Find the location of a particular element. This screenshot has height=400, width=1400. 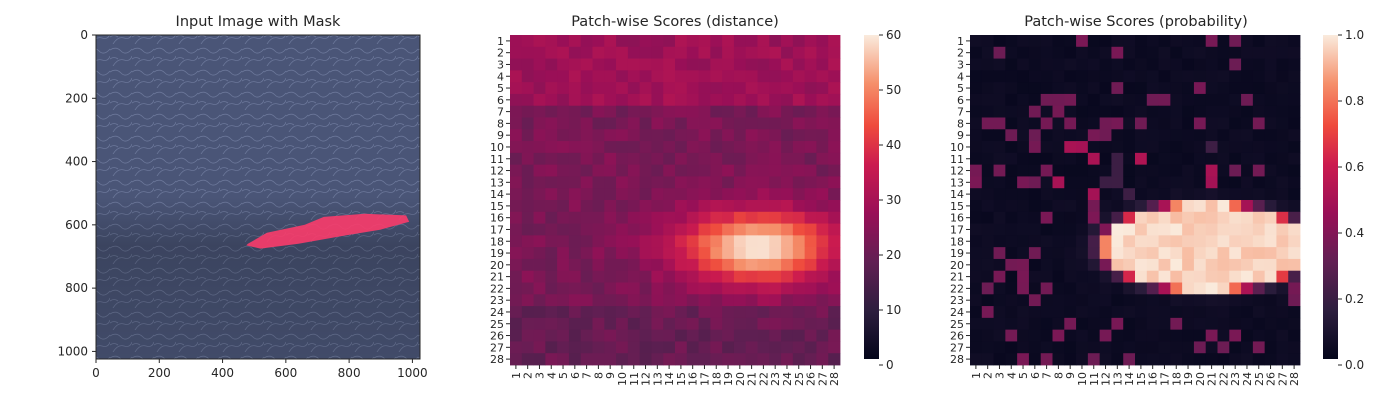

colorbar-tick-label: 30 is located at coordinates (893, 200).